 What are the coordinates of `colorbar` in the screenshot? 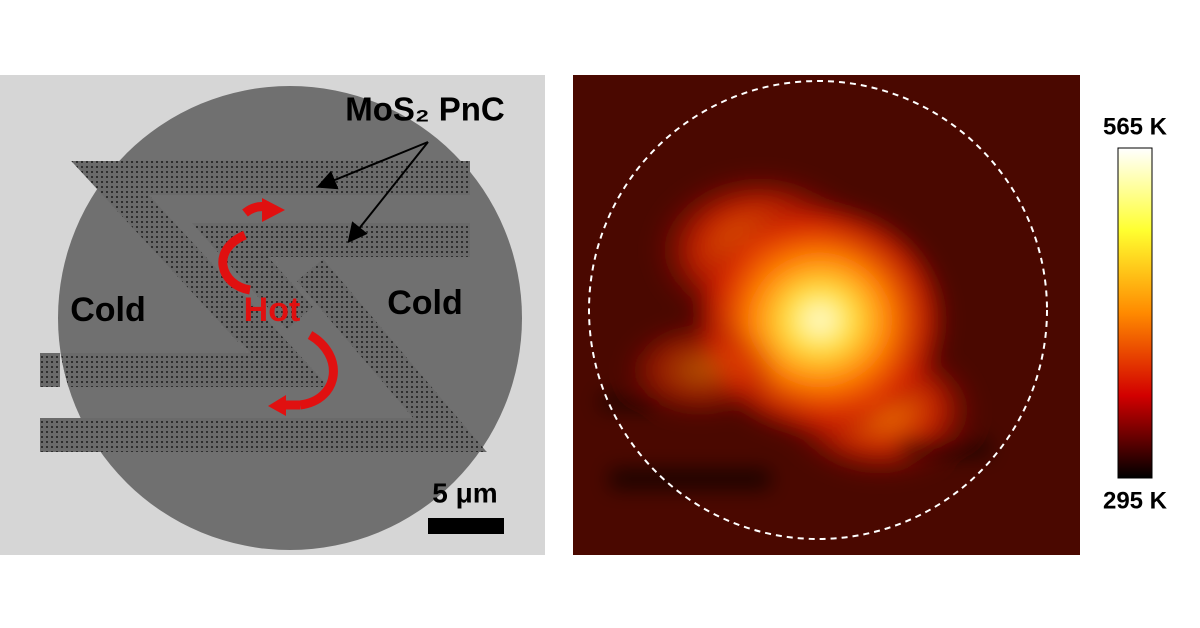 It's located at (1135, 313).